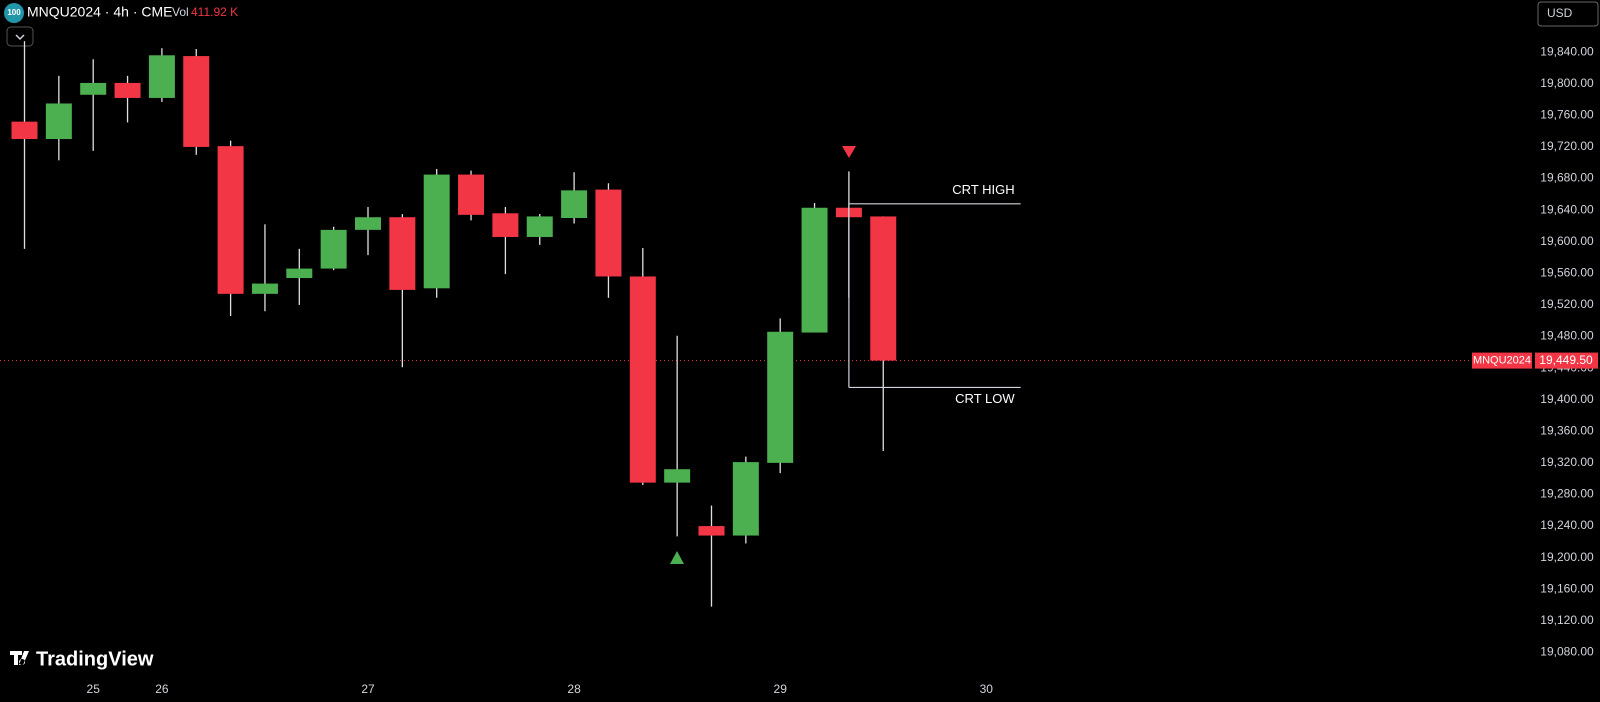 The width and height of the screenshot is (1600, 702). Describe the element at coordinates (1567, 525) in the screenshot. I see `y-tick-label: 19,240.00` at that location.